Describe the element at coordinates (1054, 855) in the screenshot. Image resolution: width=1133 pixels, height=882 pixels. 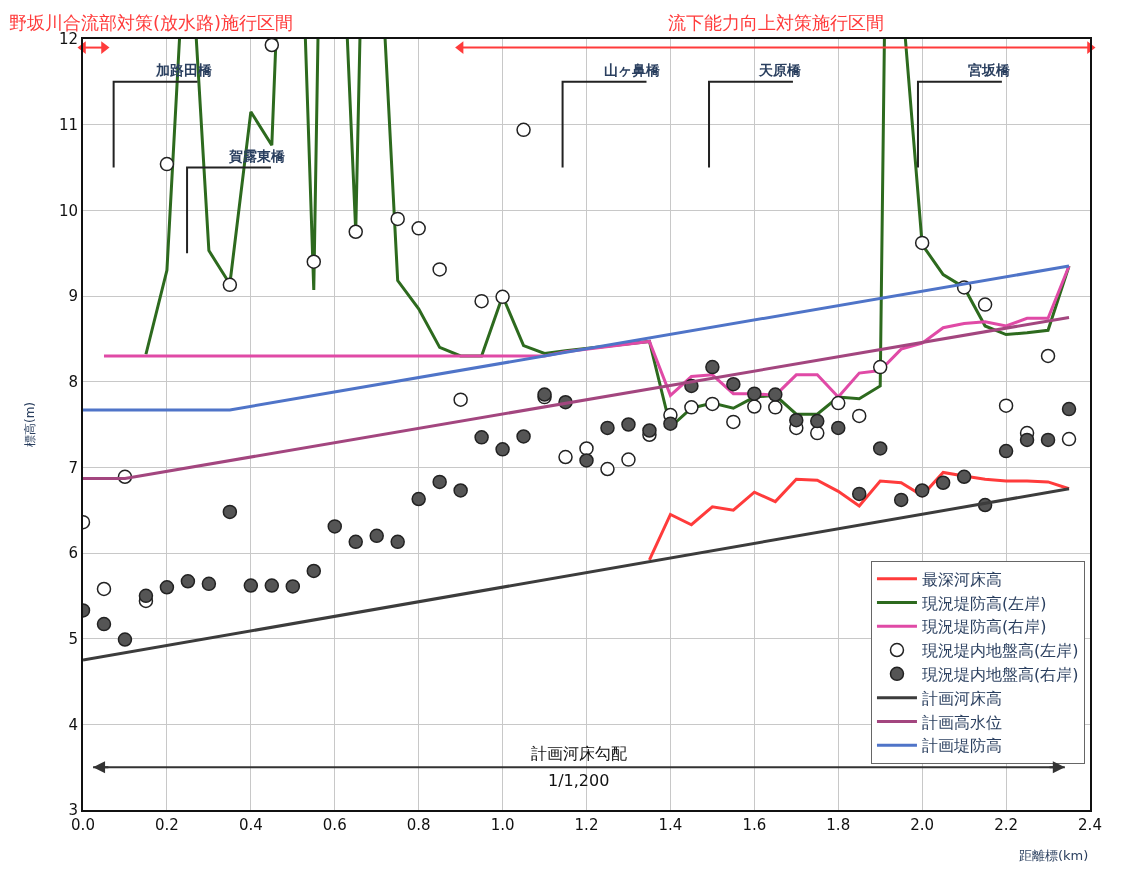
I see `x-axis-title: 距離標(km)` at that location.